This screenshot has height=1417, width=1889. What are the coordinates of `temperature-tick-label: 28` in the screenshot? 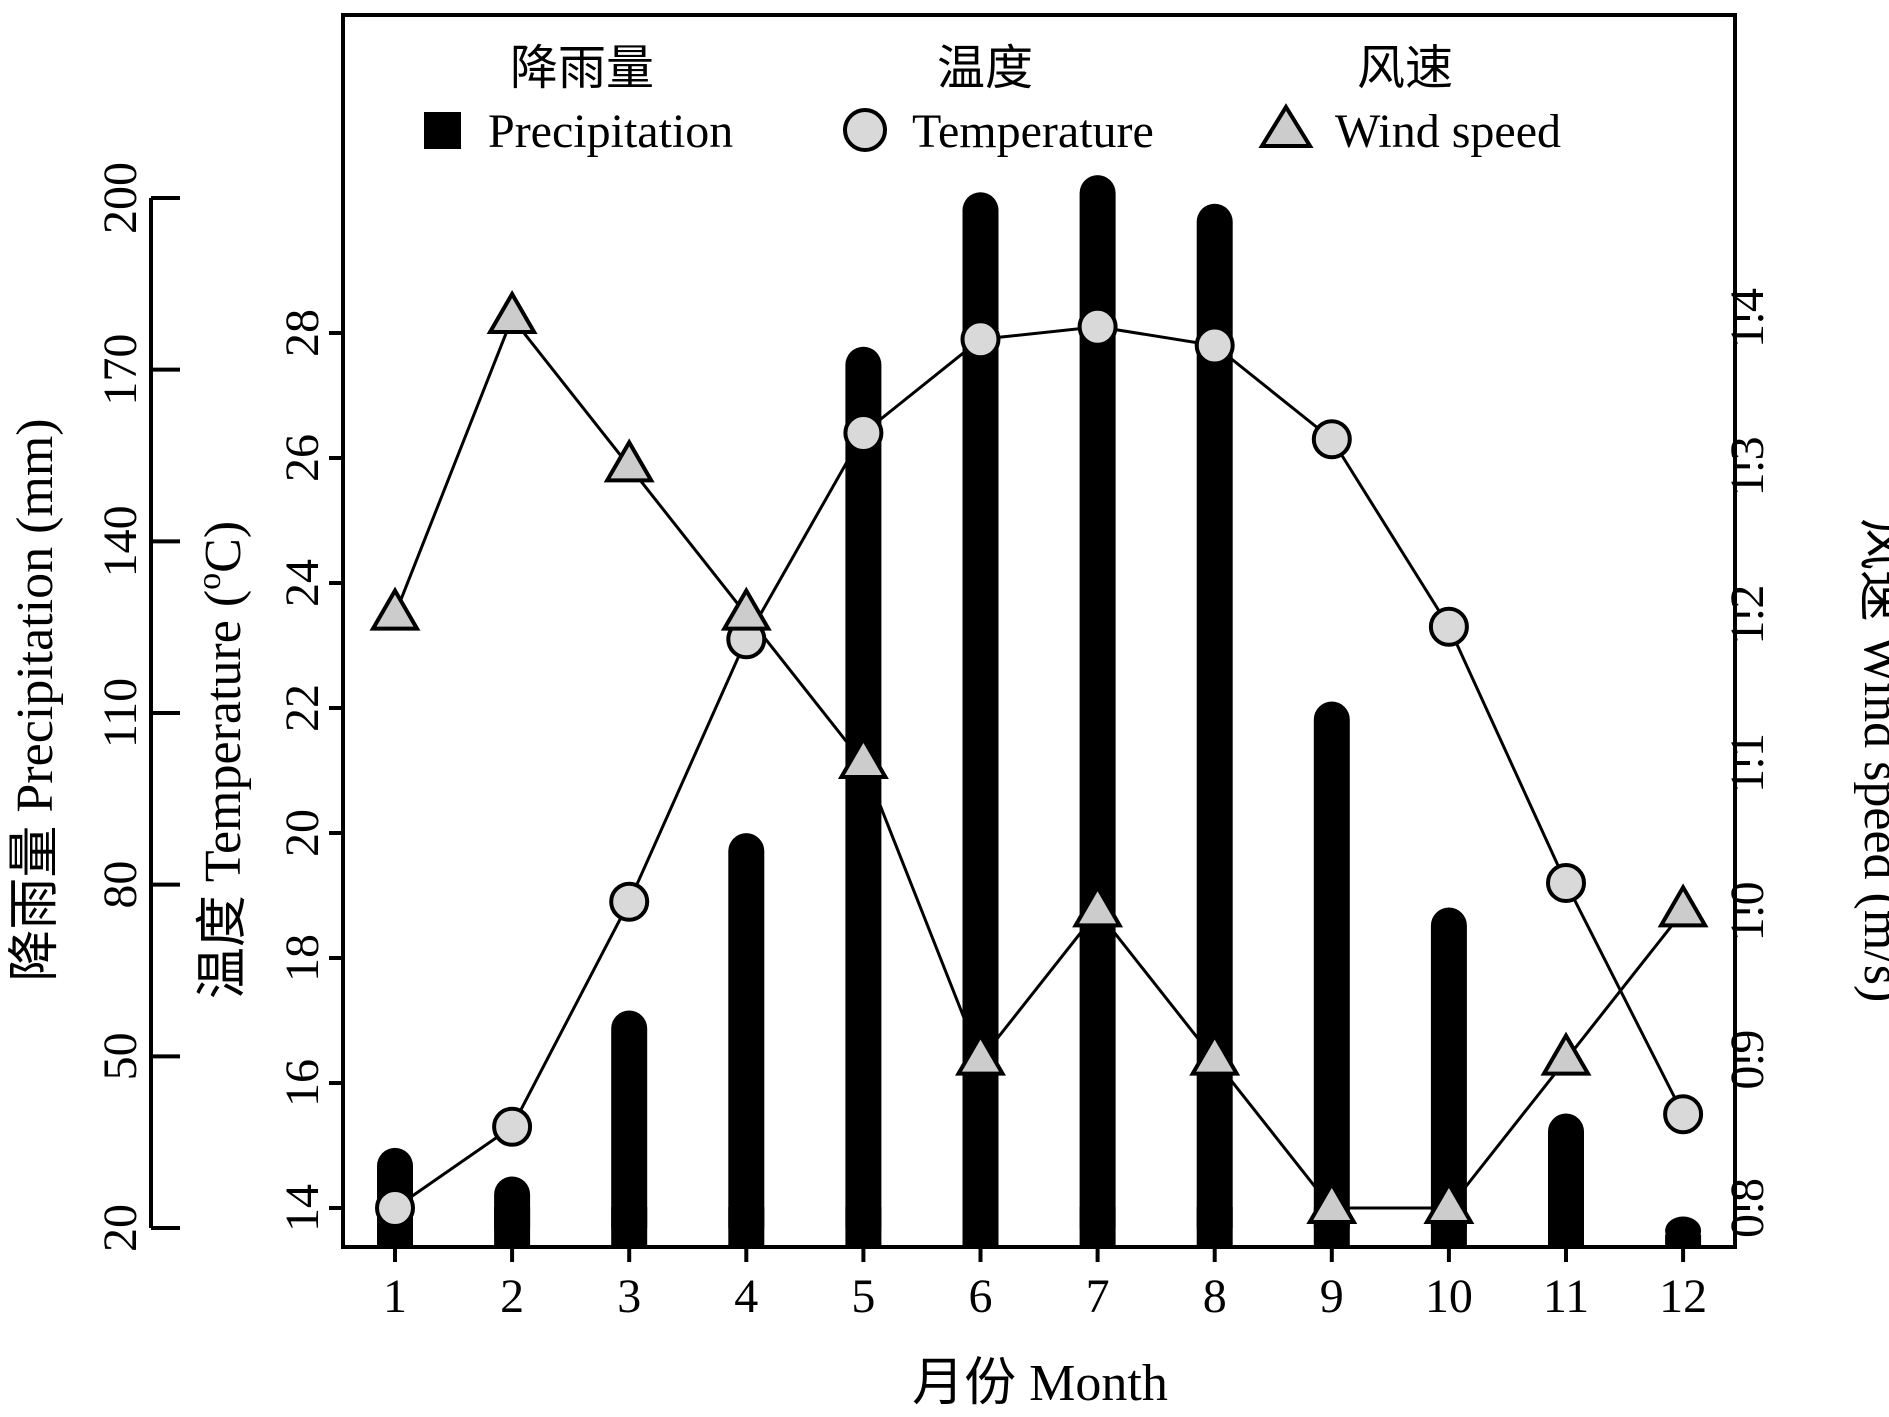 It's located at (302, 333).